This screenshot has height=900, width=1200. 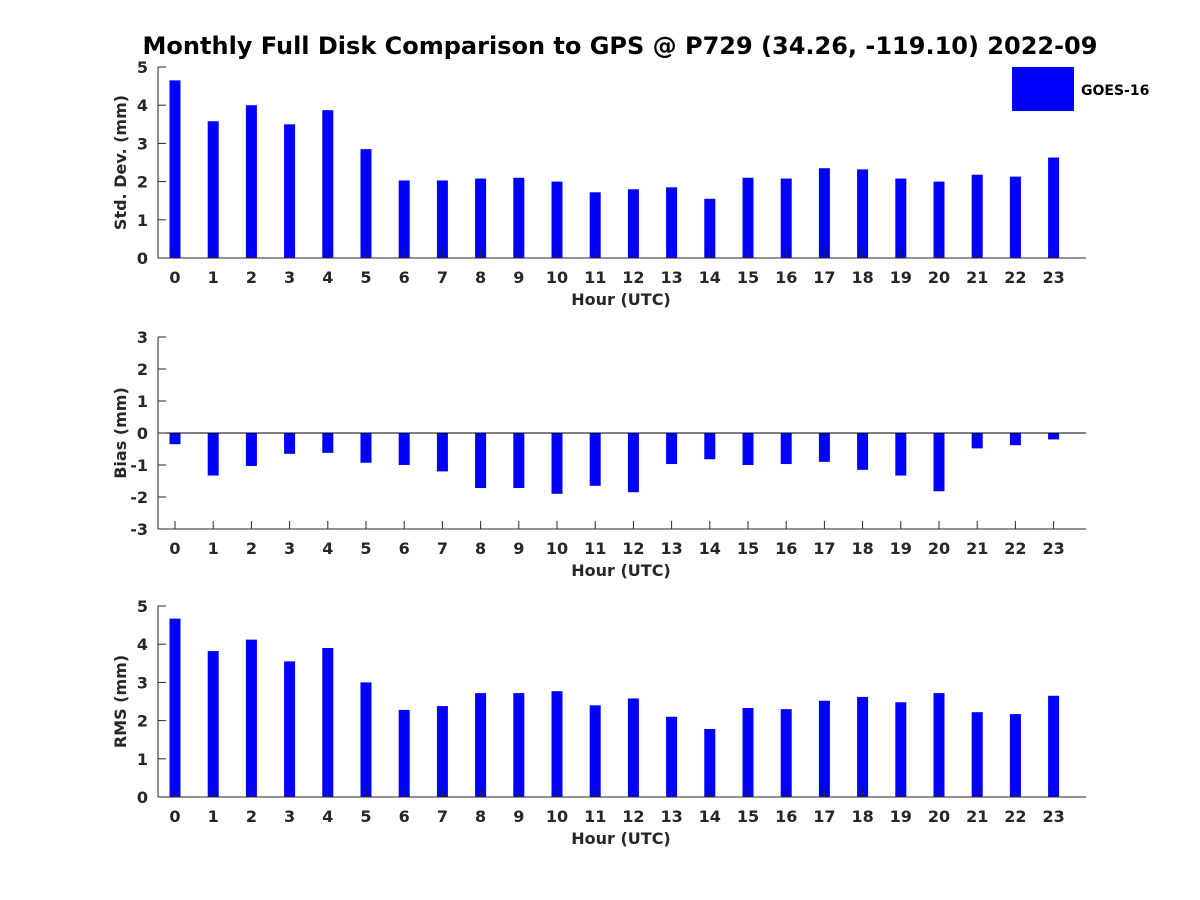 I want to click on rms-x-tick-label: 0, so click(x=174, y=816).